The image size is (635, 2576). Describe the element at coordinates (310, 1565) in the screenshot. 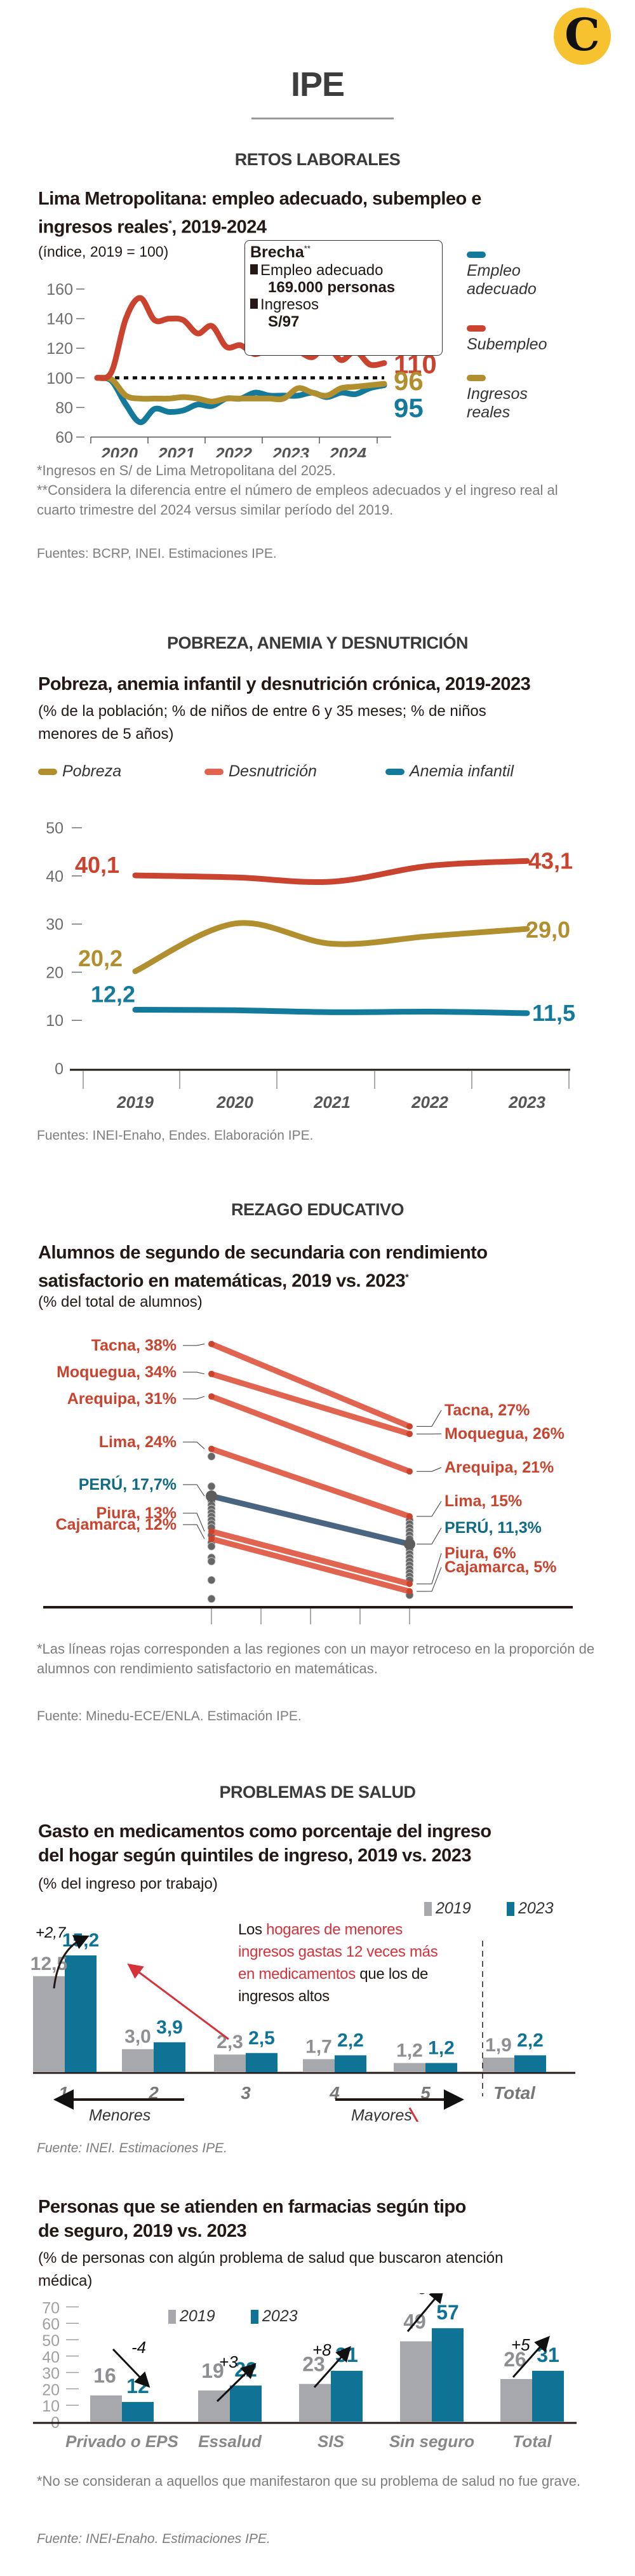

I see `slope-line-cajamarca` at that location.